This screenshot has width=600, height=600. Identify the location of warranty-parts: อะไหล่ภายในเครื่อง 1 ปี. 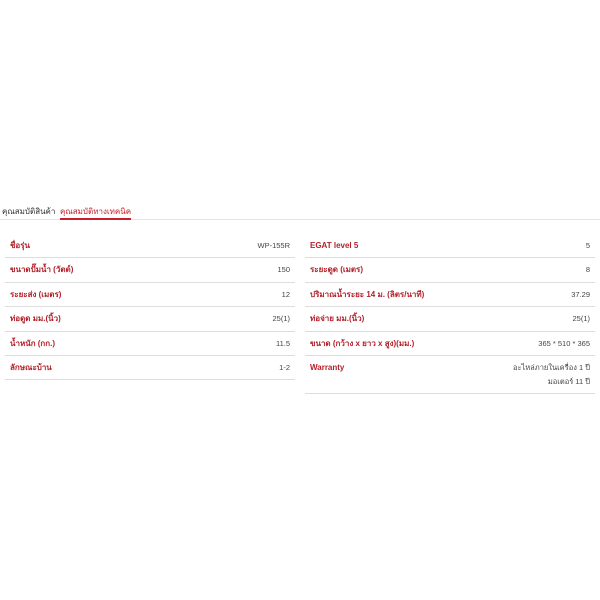
(551, 367).